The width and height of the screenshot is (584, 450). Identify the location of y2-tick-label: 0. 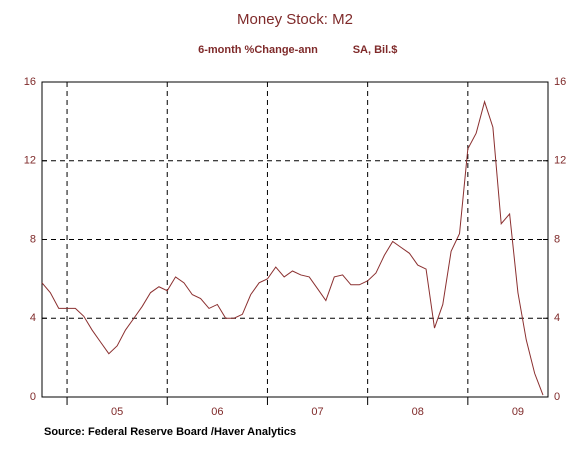
(557, 397).